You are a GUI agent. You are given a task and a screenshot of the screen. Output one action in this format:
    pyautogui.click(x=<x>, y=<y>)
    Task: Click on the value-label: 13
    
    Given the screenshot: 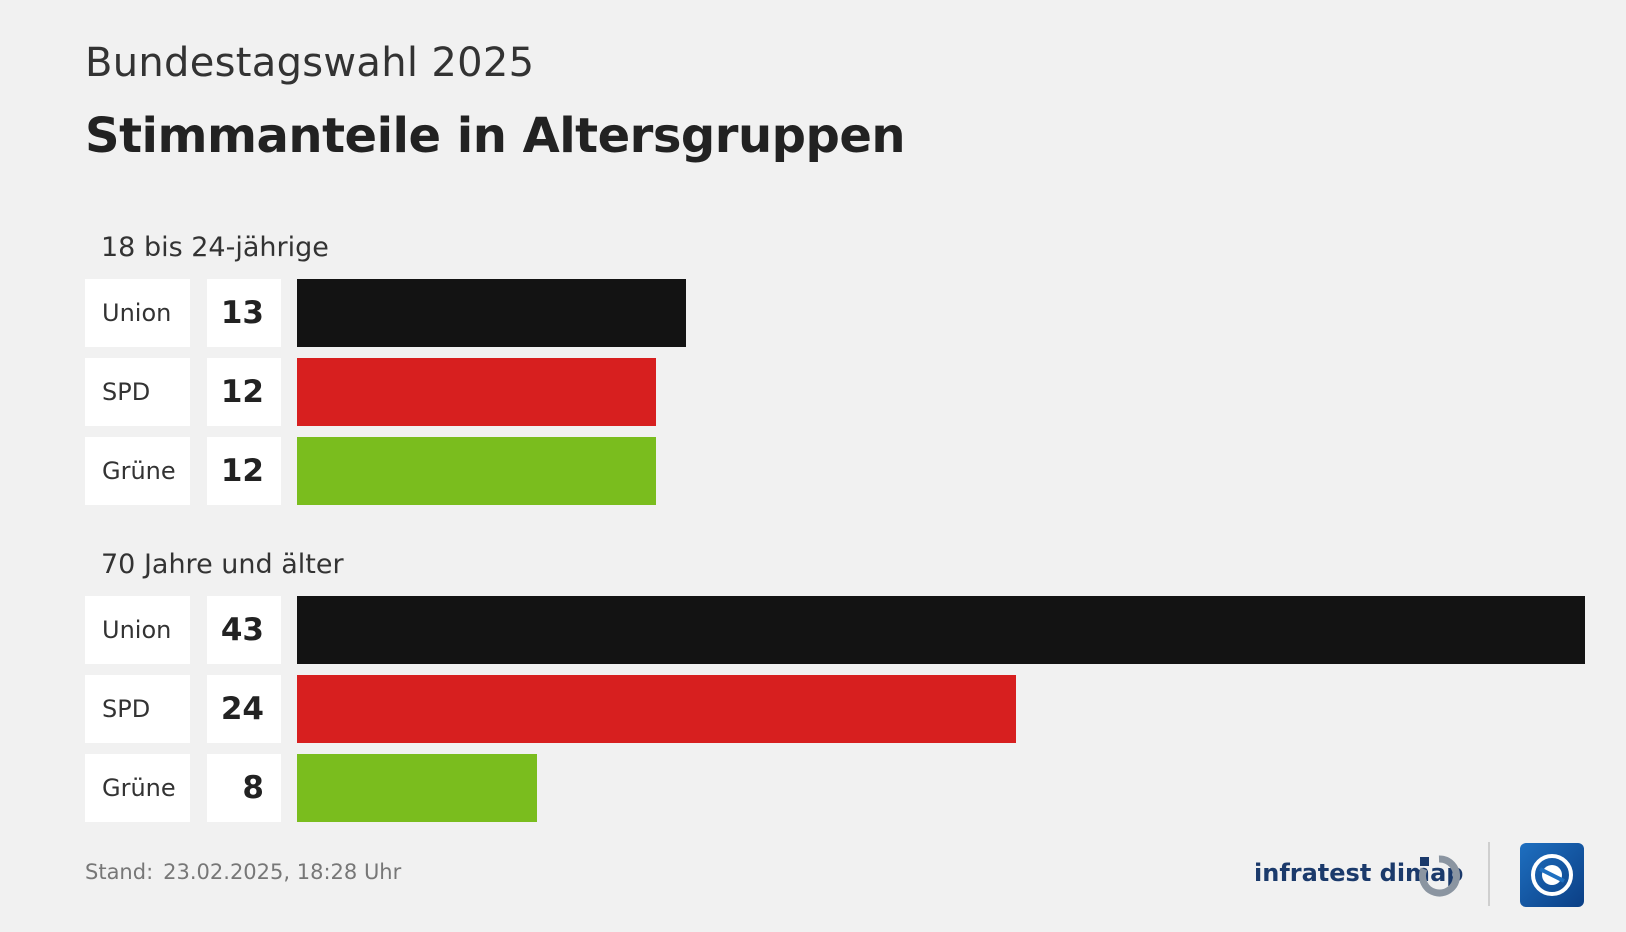 What is the action you would take?
    pyautogui.click(x=244, y=313)
    